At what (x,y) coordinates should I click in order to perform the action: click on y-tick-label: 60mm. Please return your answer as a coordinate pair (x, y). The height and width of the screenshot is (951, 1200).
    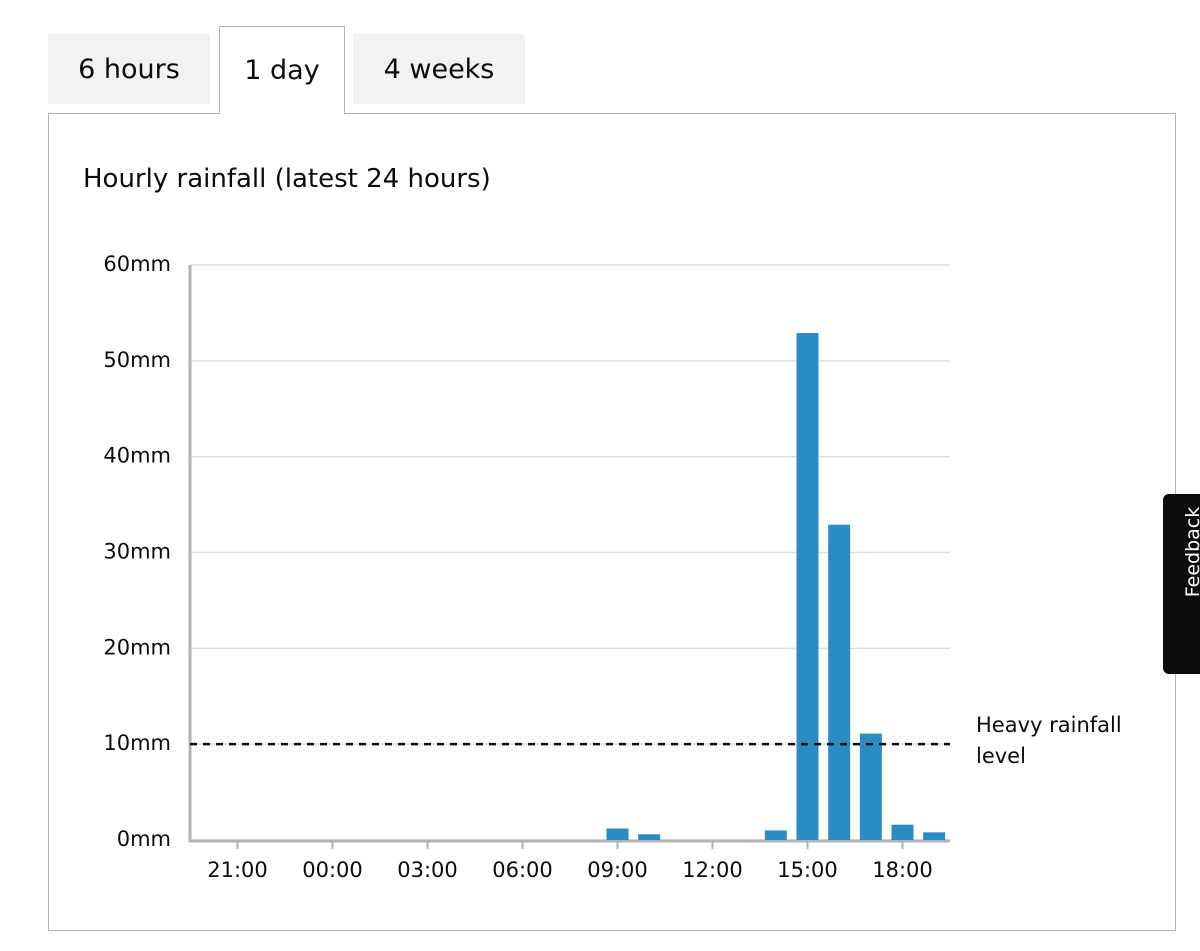
    Looking at the image, I should click on (137, 264).